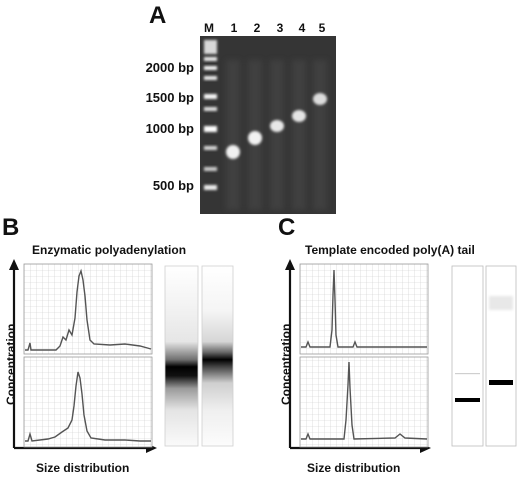 Image resolution: width=520 pixels, height=478 pixels. I want to click on lane-label-1: 1, so click(234, 28).